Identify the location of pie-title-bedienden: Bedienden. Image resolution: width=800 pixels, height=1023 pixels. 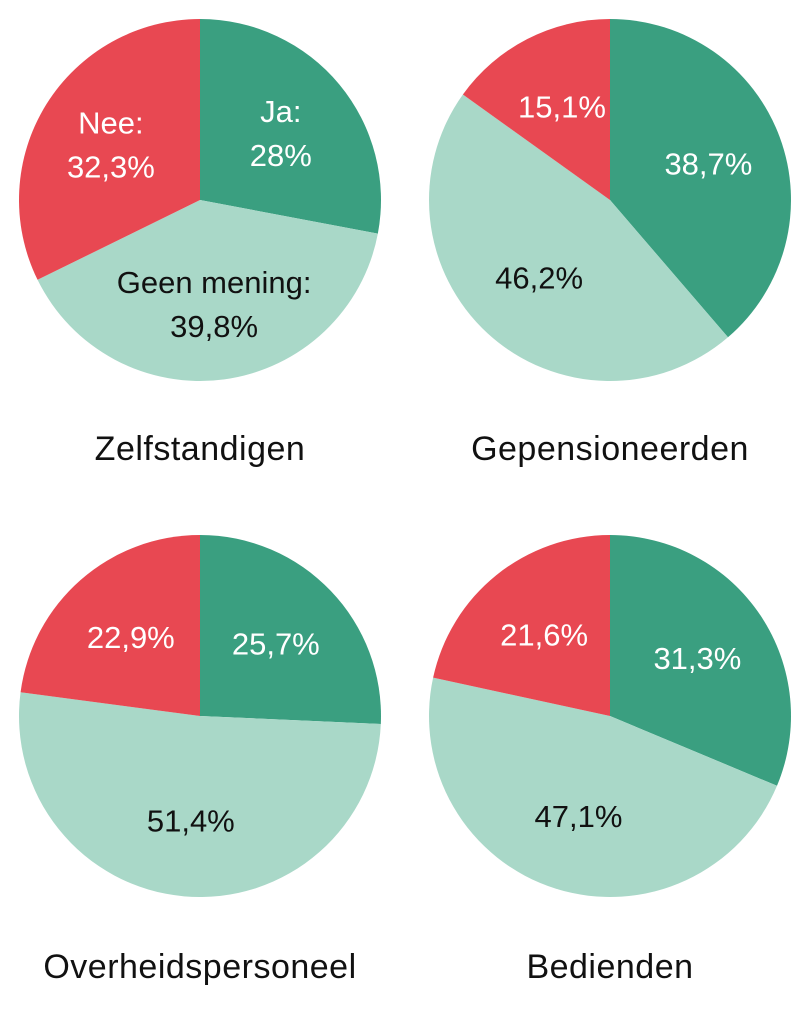
(610, 967).